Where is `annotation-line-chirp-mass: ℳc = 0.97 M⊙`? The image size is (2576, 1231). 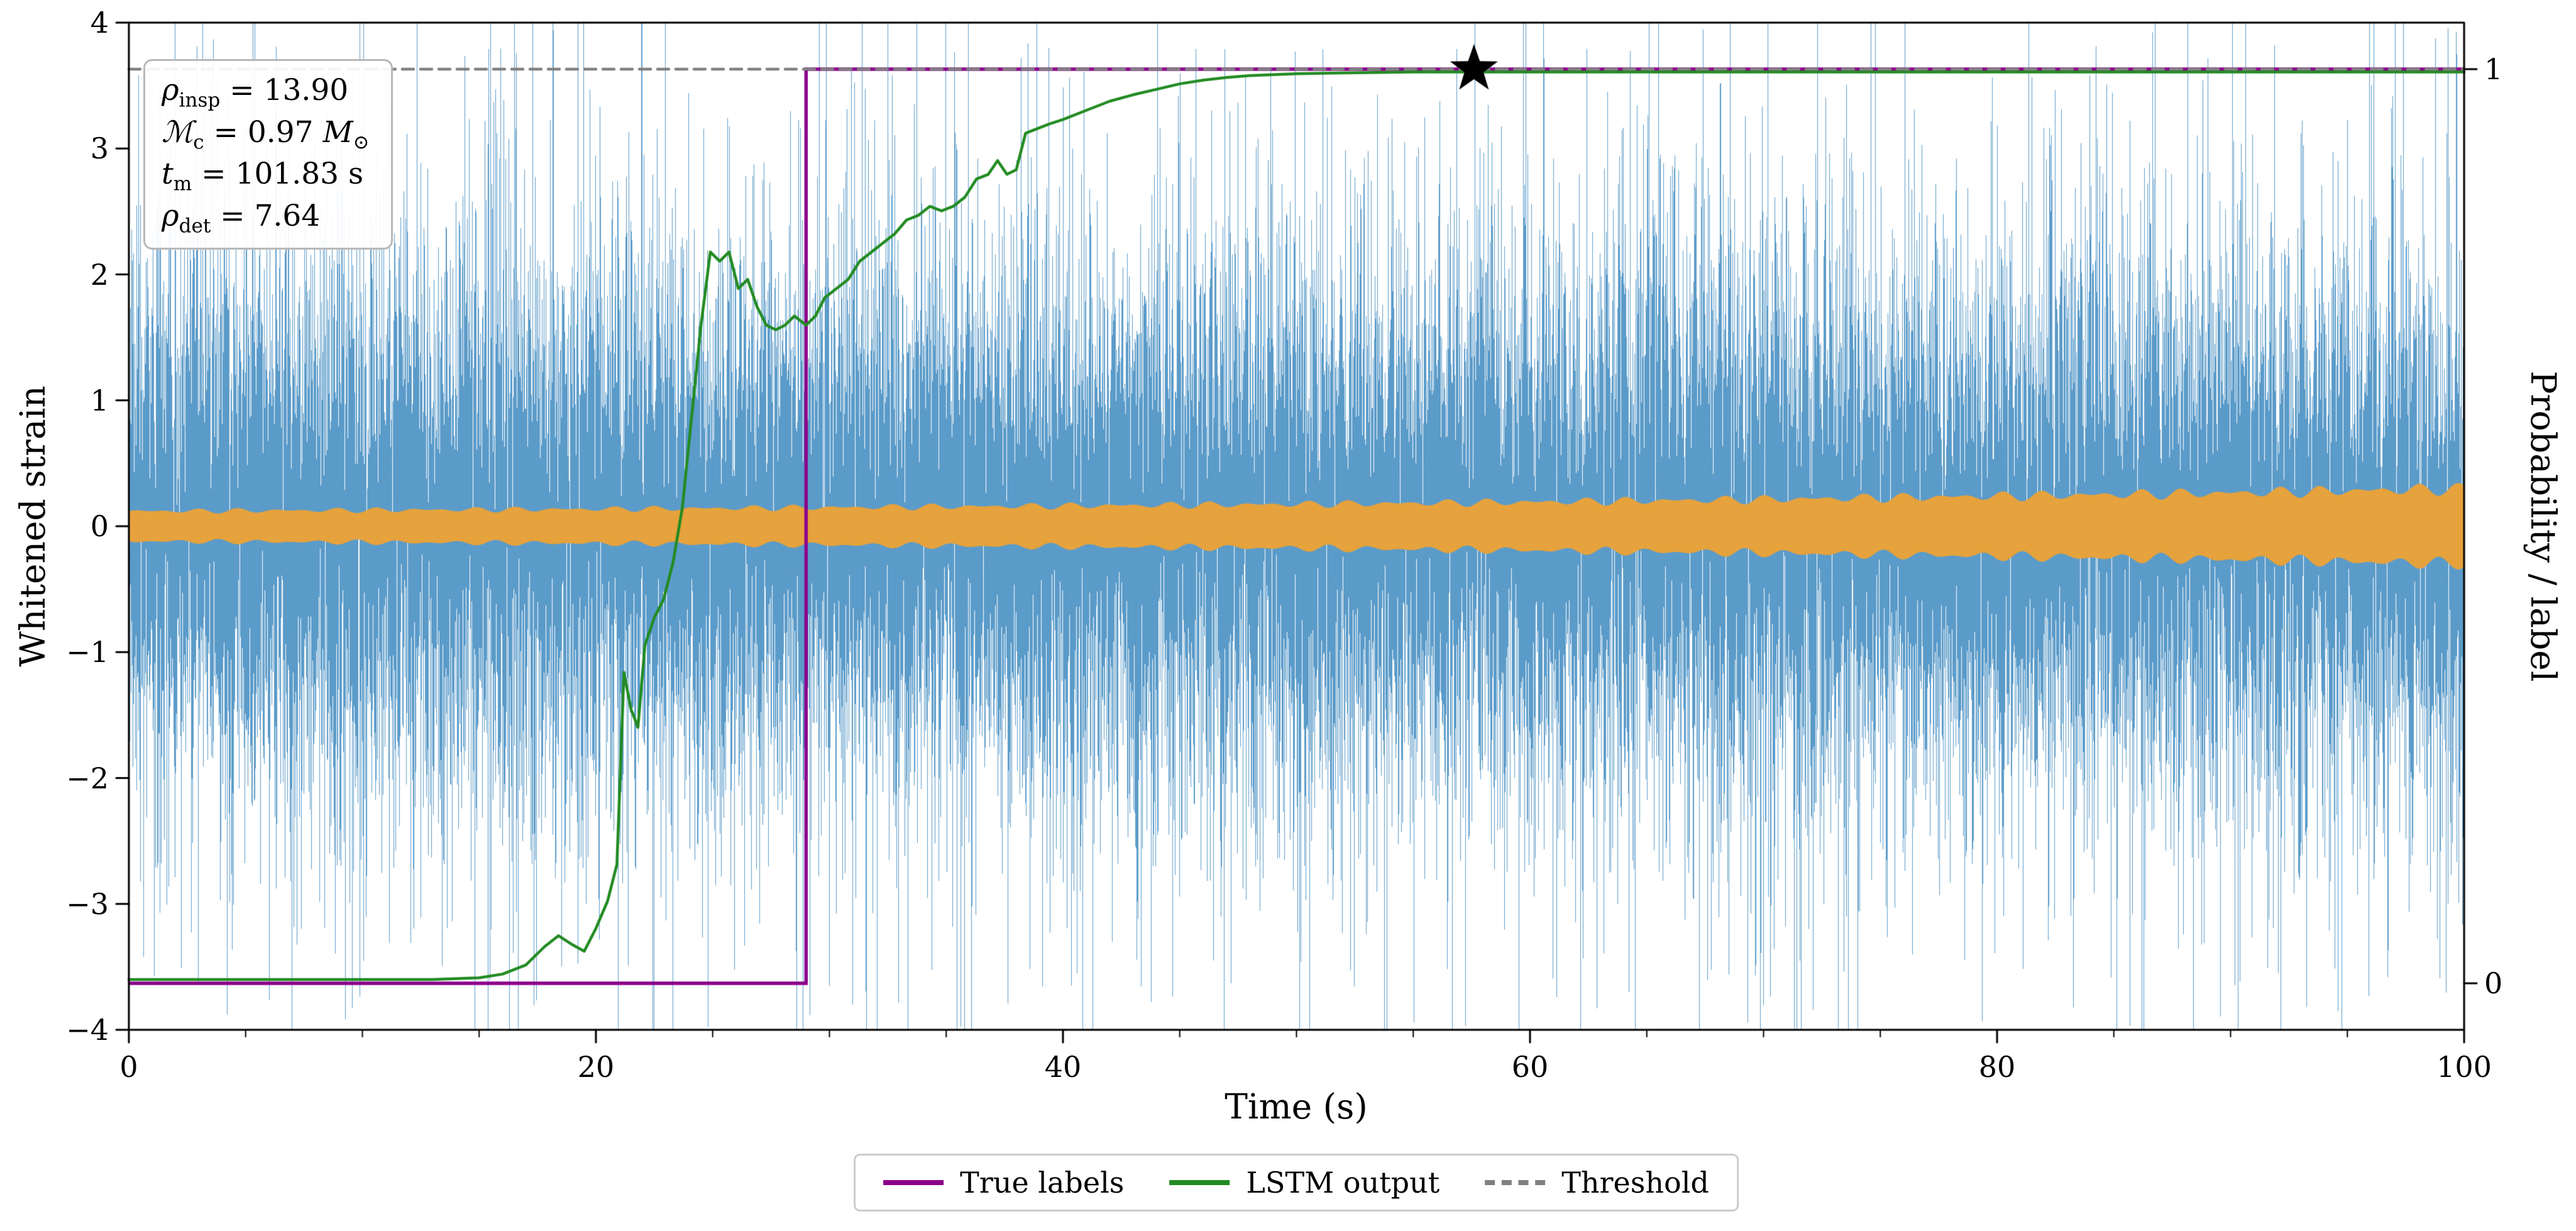 annotation-line-chirp-mass: ℳc = 0.97 M⊙ is located at coordinates (266, 133).